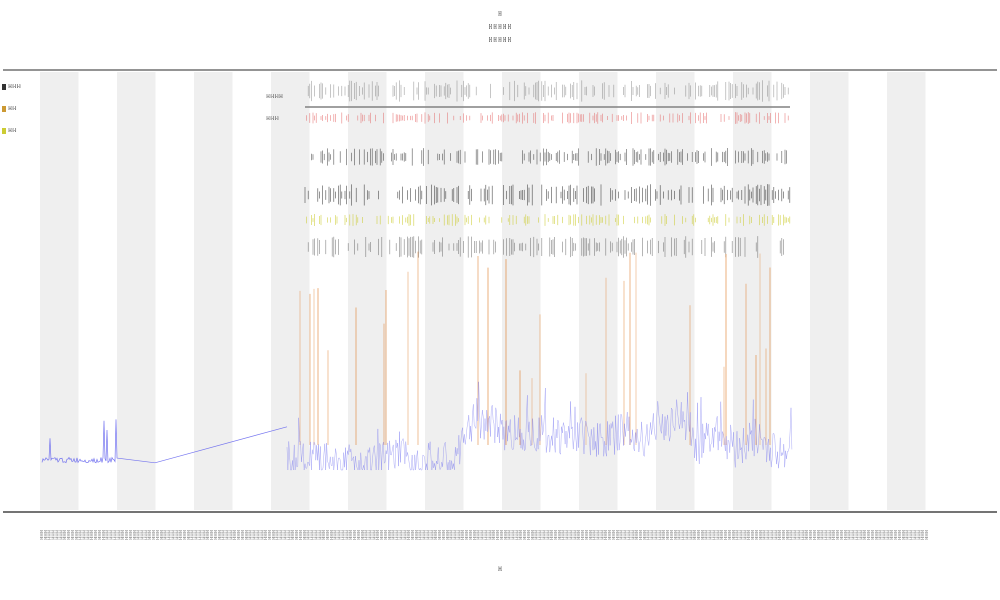 The height and width of the screenshot is (600, 1000). What do you see at coordinates (164, 441) in the screenshot?
I see `signal-line` at bounding box center [164, 441].